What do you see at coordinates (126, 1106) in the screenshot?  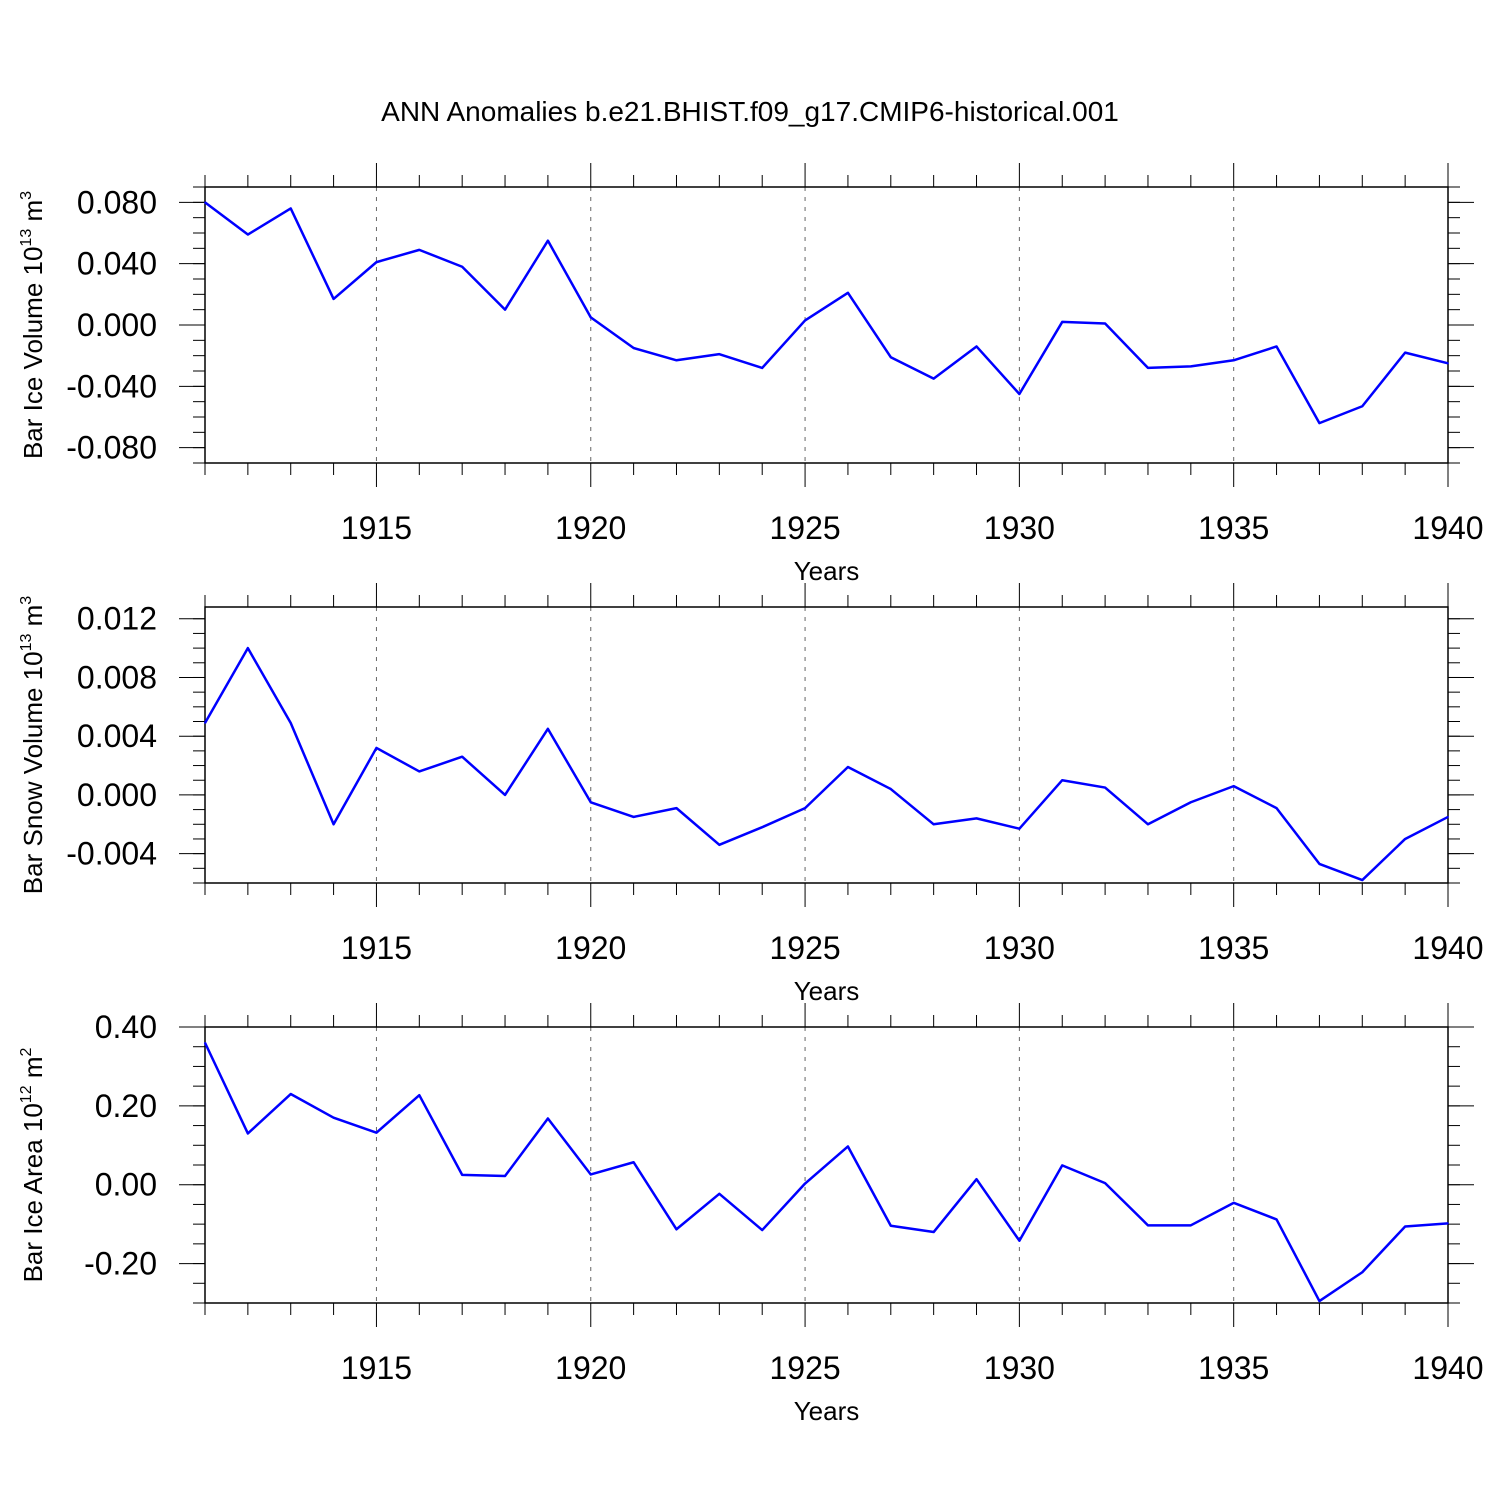 I see `y-tick-label: 0.20` at bounding box center [126, 1106].